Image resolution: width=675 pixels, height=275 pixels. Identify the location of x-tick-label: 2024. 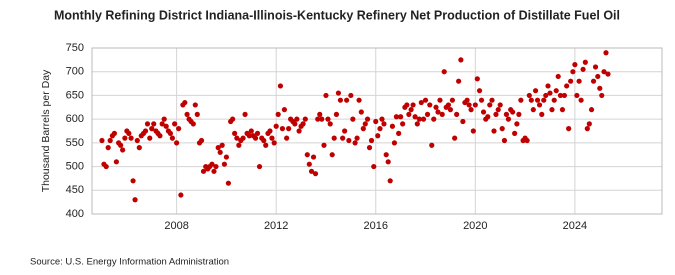
(575, 226).